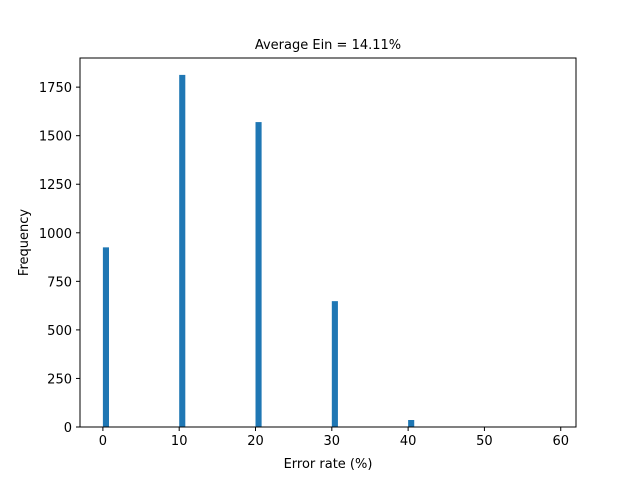 The image size is (640, 485). I want to click on y-tick-label: 1250, so click(55, 185).